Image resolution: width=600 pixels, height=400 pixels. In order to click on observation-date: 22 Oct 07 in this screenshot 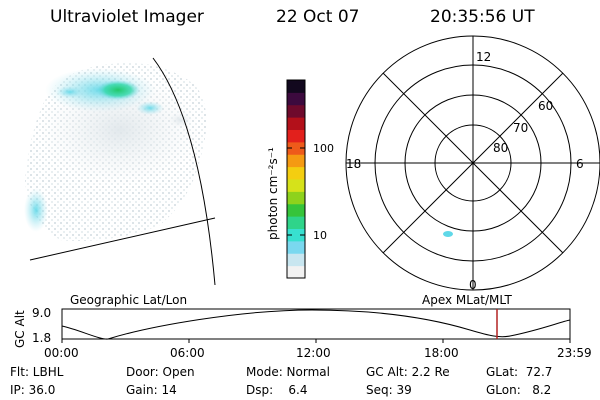, I will do `click(318, 17)`.